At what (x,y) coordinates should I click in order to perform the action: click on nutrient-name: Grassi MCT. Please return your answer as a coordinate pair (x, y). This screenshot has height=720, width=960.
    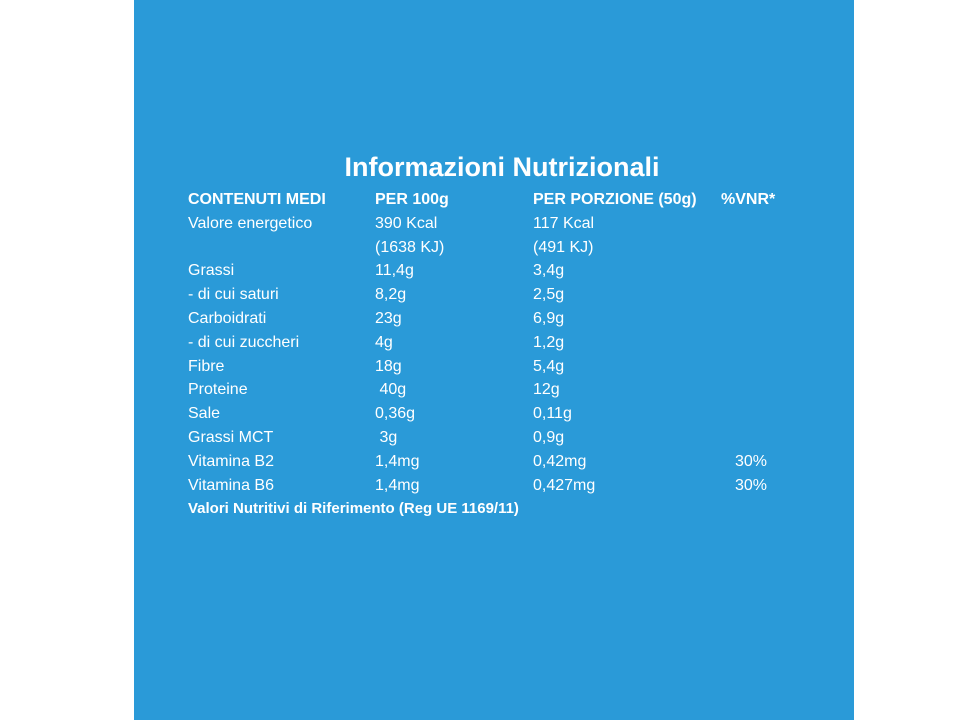
    Looking at the image, I should click on (231, 437).